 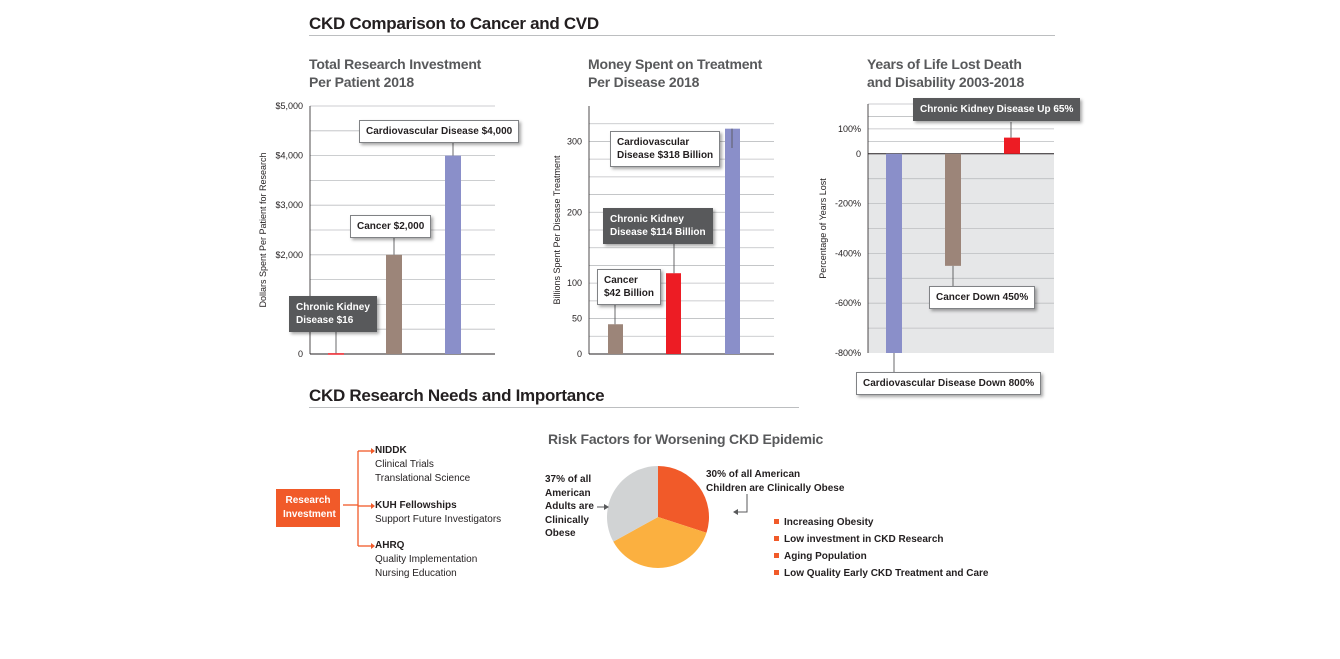 What do you see at coordinates (686, 439) in the screenshot?
I see `pie-title: Risk Factors for Worsening CKD Epidemic` at bounding box center [686, 439].